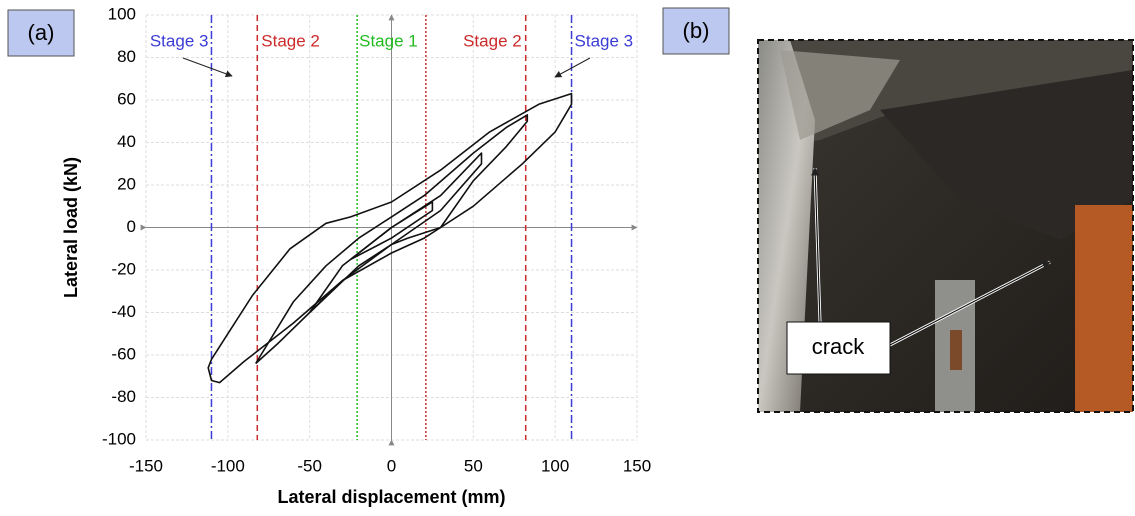  What do you see at coordinates (123, 396) in the screenshot?
I see `y-tick-label: -80` at bounding box center [123, 396].